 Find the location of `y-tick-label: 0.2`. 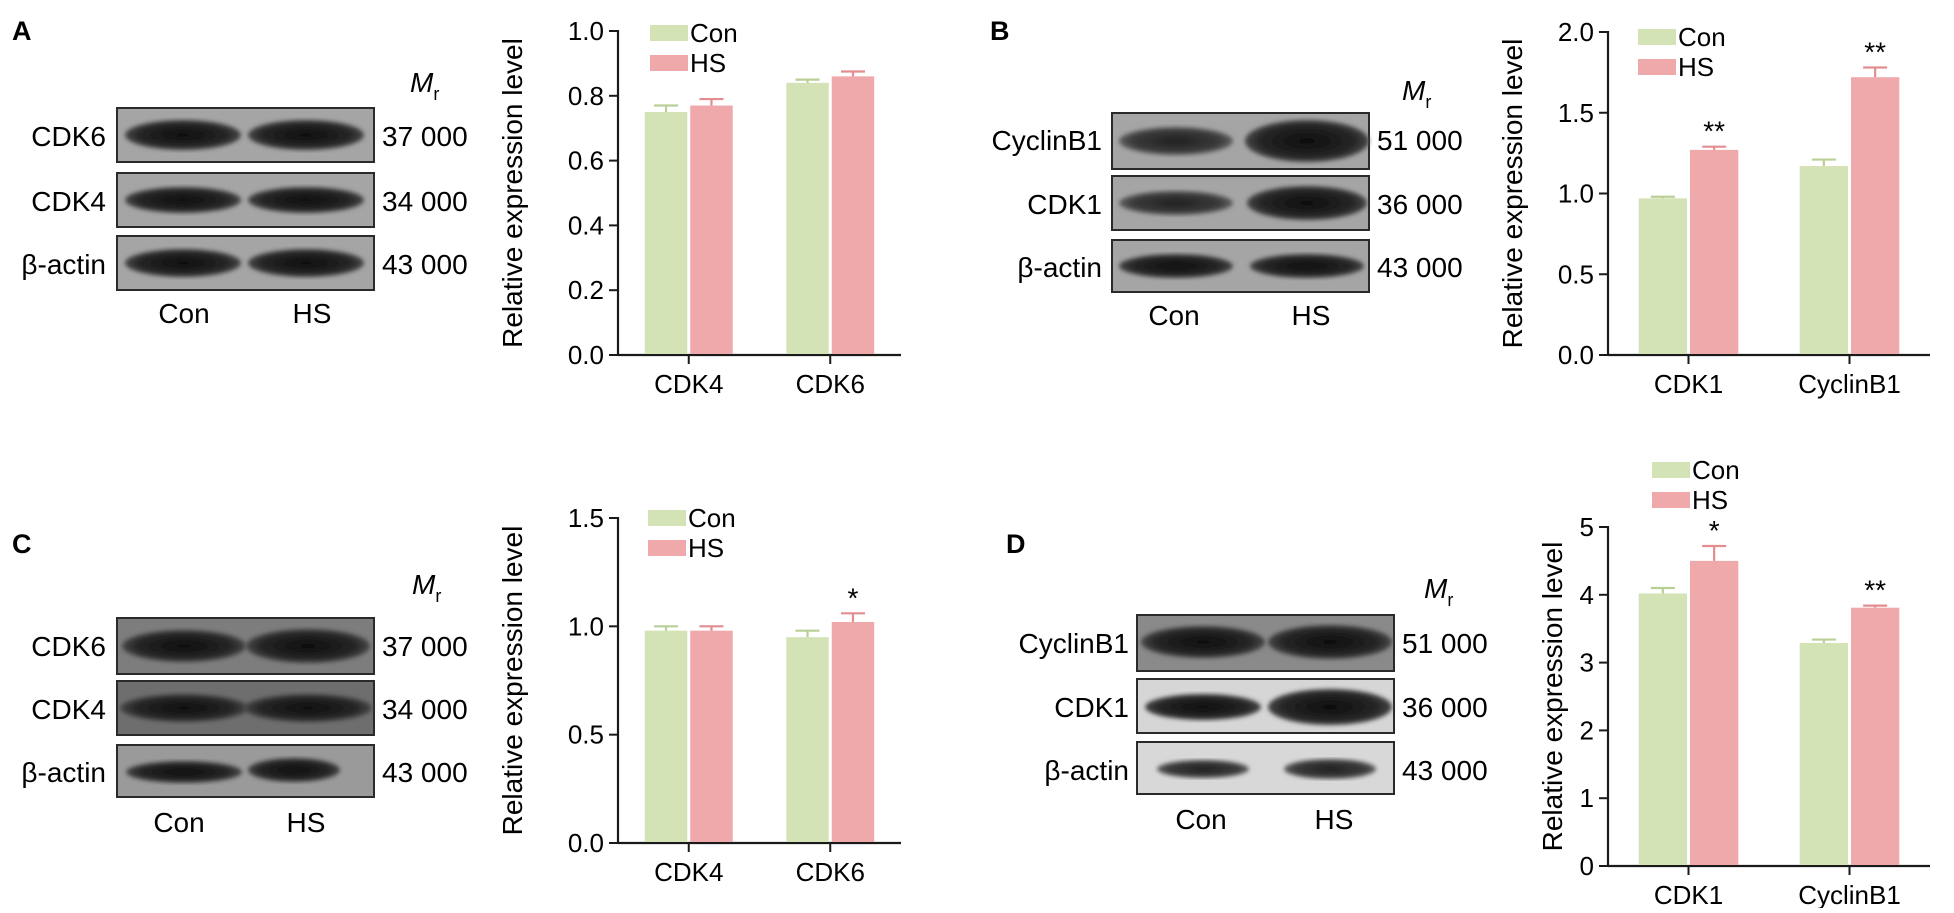

y-tick-label: 0.2 is located at coordinates (586, 290).